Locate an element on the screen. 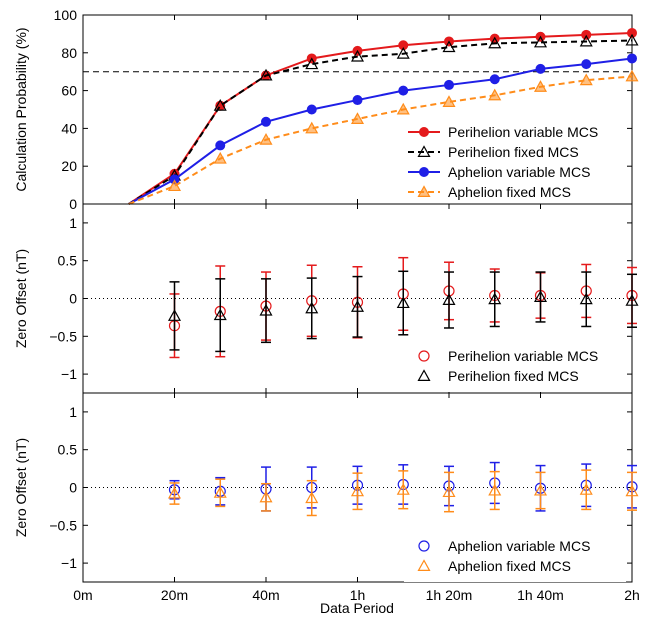 This screenshot has width=653, height=623. legend: Aphelion variable MCS Aphelion fixed MCS is located at coordinates (515, 557).